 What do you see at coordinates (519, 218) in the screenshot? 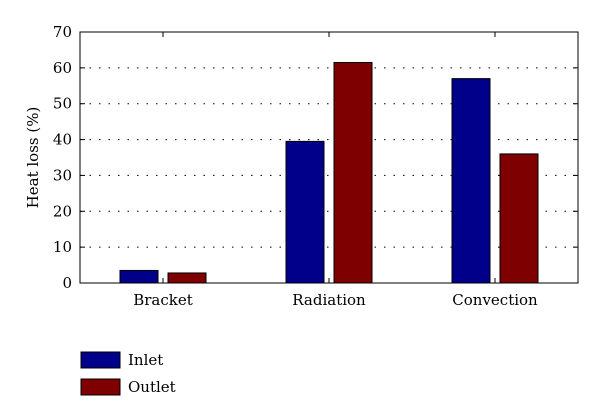
I see `bar-outlet-convection` at bounding box center [519, 218].